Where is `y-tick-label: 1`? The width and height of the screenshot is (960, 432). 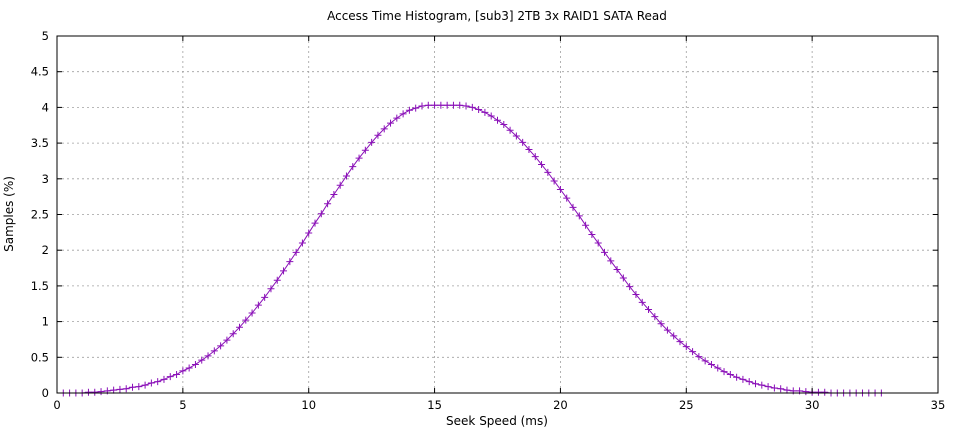
y-tick-label: 1 is located at coordinates (45, 322).